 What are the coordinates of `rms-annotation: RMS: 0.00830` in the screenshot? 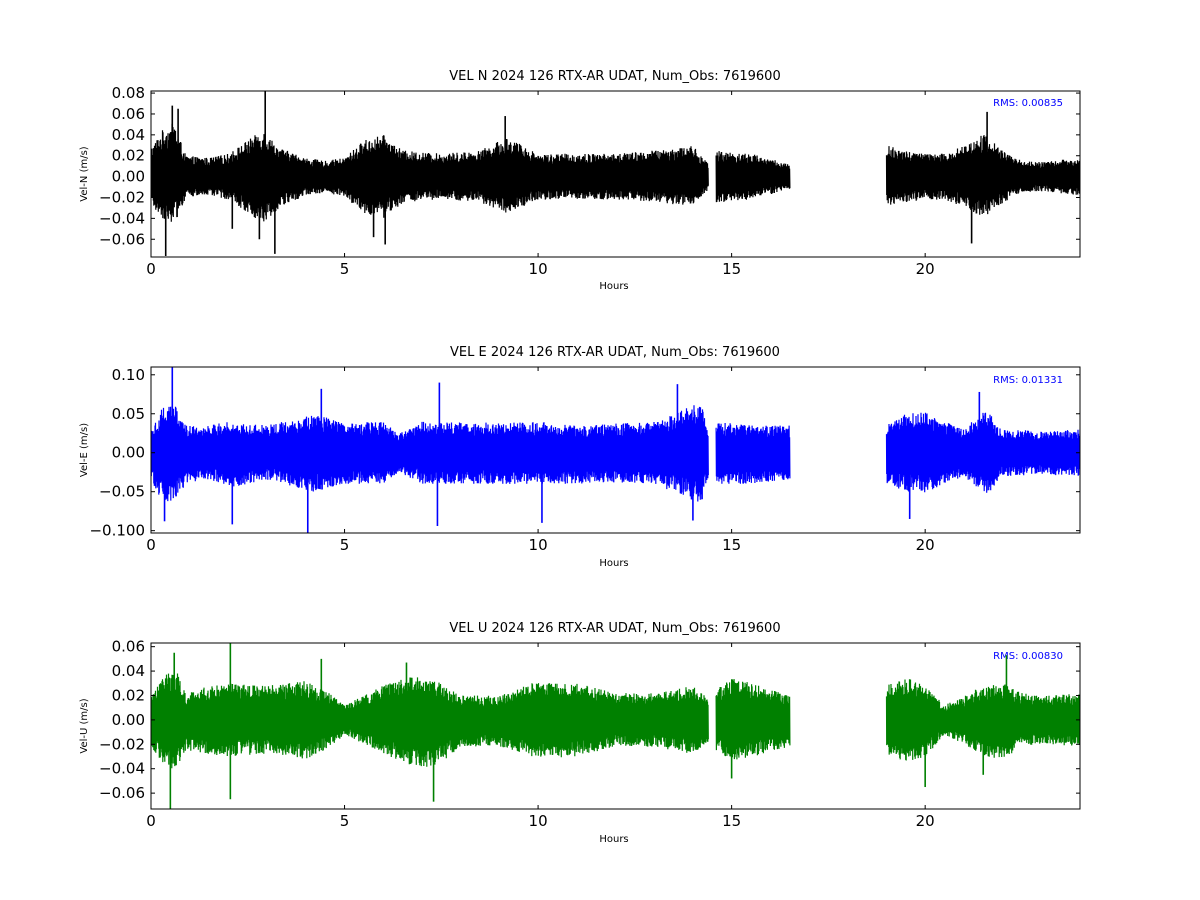 It's located at (1028, 656).